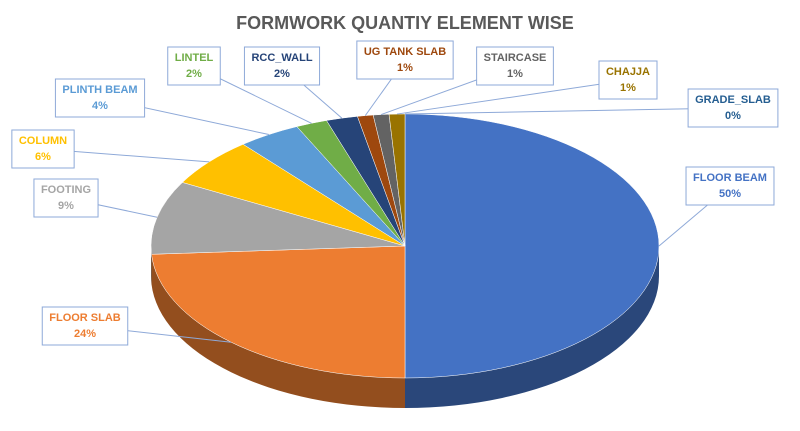 The width and height of the screenshot is (800, 431). Describe the element at coordinates (43, 141) in the screenshot. I see `category-label: COLUMN` at that location.